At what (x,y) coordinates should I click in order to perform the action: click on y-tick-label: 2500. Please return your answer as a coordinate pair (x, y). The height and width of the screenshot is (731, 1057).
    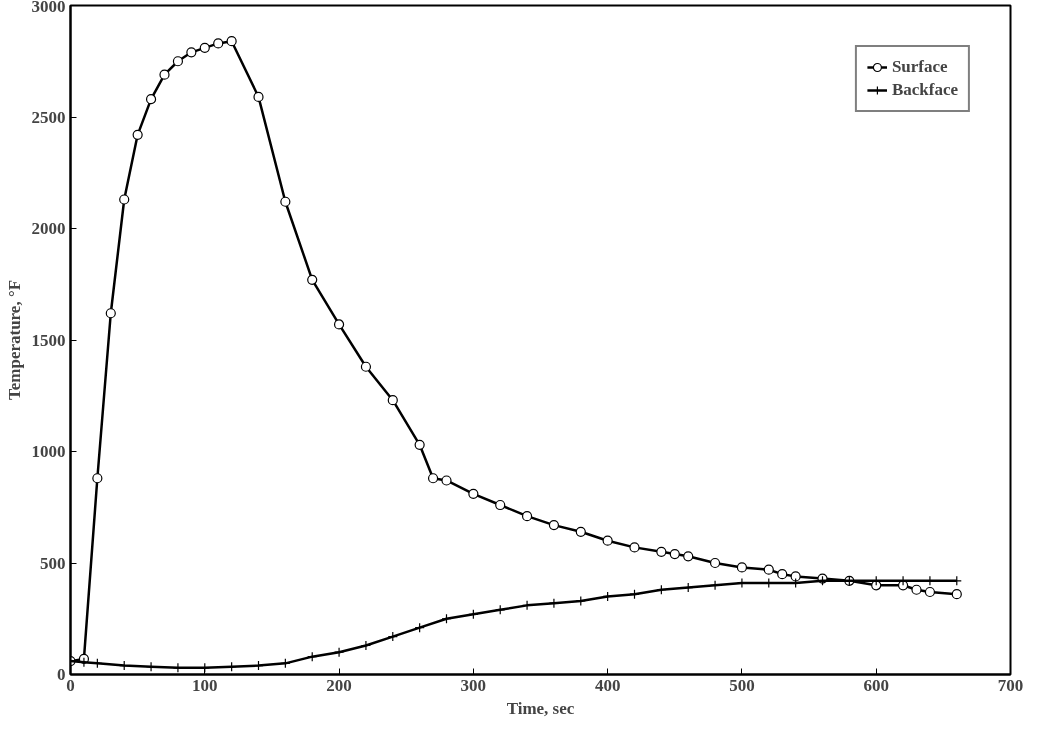
    Looking at the image, I should click on (48, 117).